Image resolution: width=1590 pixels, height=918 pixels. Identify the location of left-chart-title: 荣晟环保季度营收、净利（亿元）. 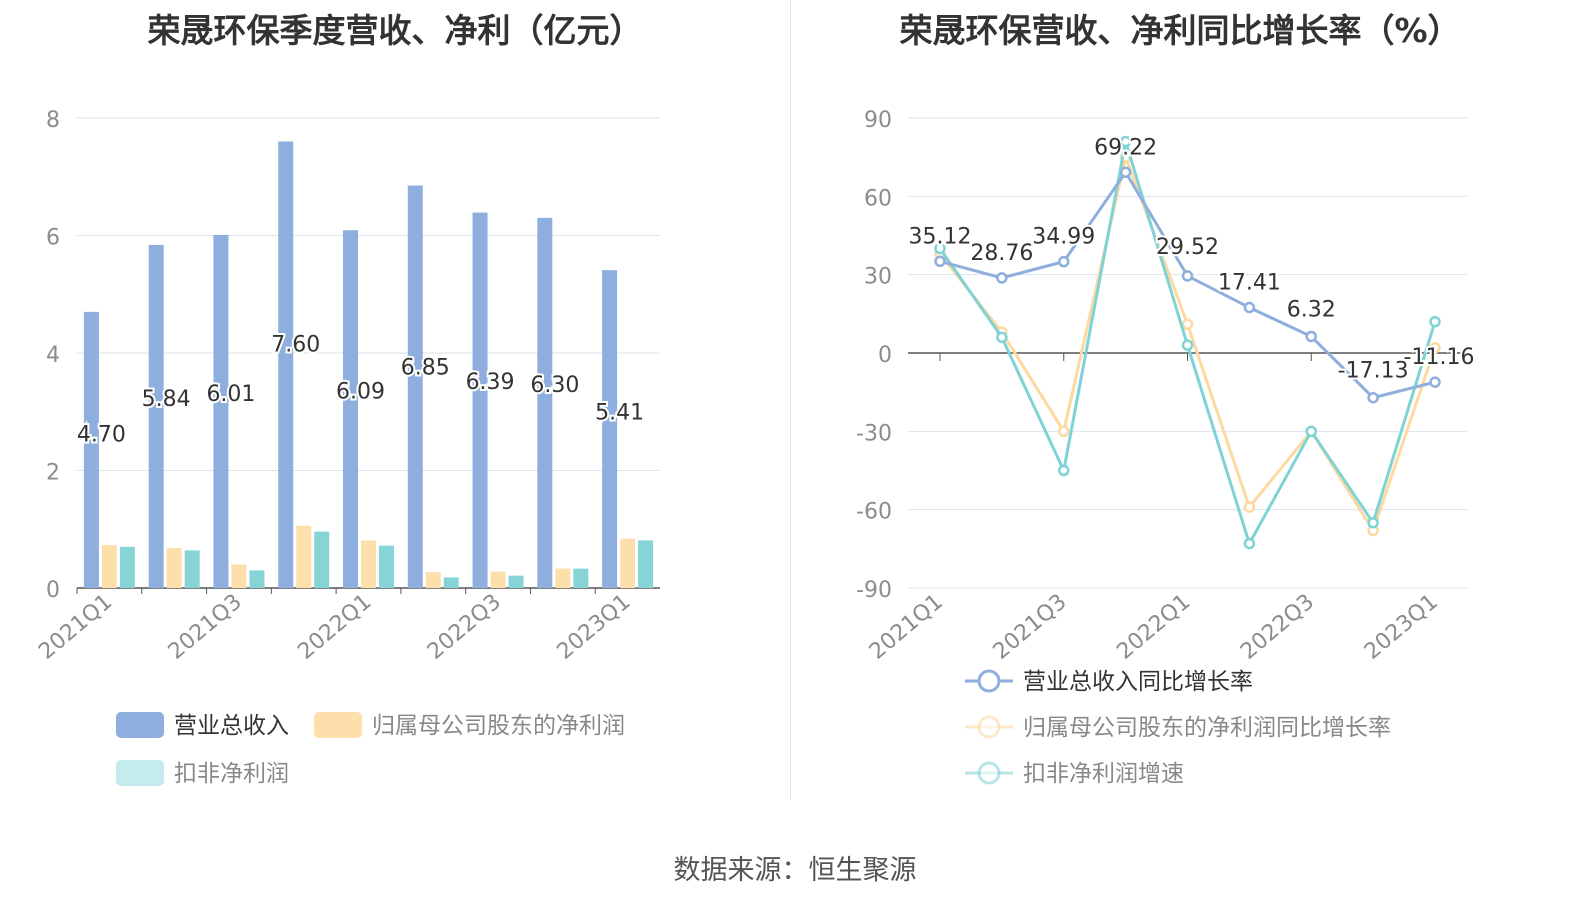
(395, 30).